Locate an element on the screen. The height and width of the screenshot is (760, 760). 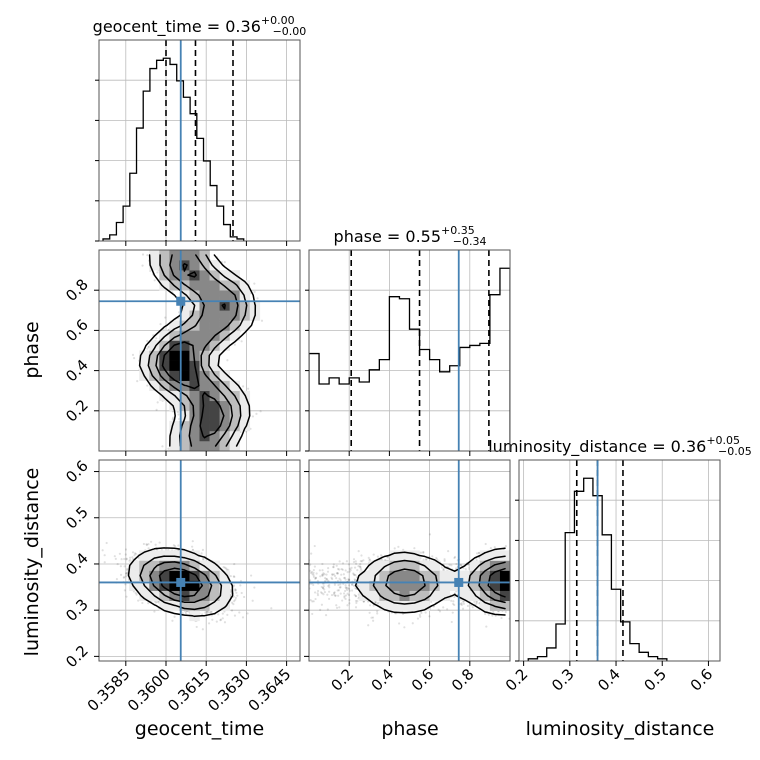
y-tick-label: 0.4 is located at coordinates (77, 371).